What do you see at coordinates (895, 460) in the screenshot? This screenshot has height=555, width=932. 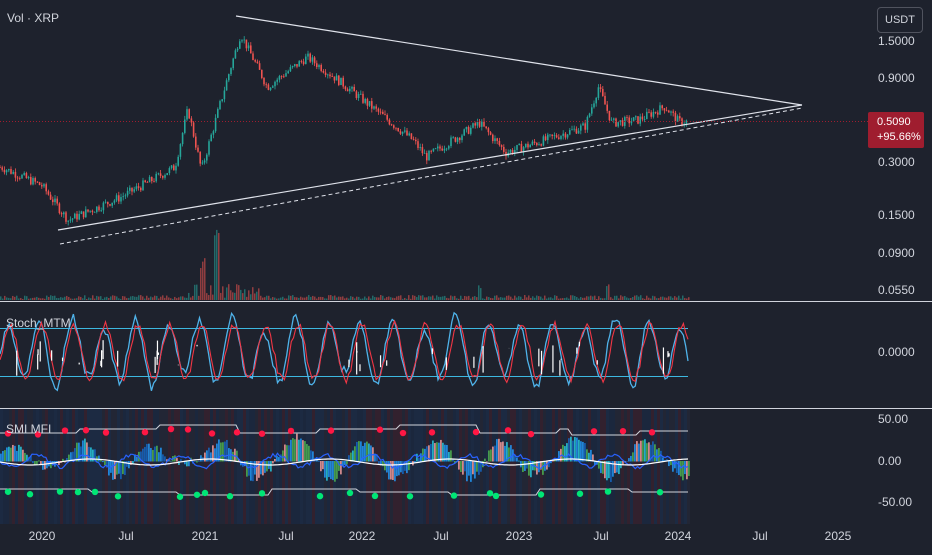 I see `smi-axis: 50.00 0.00 -50.00` at bounding box center [895, 460].